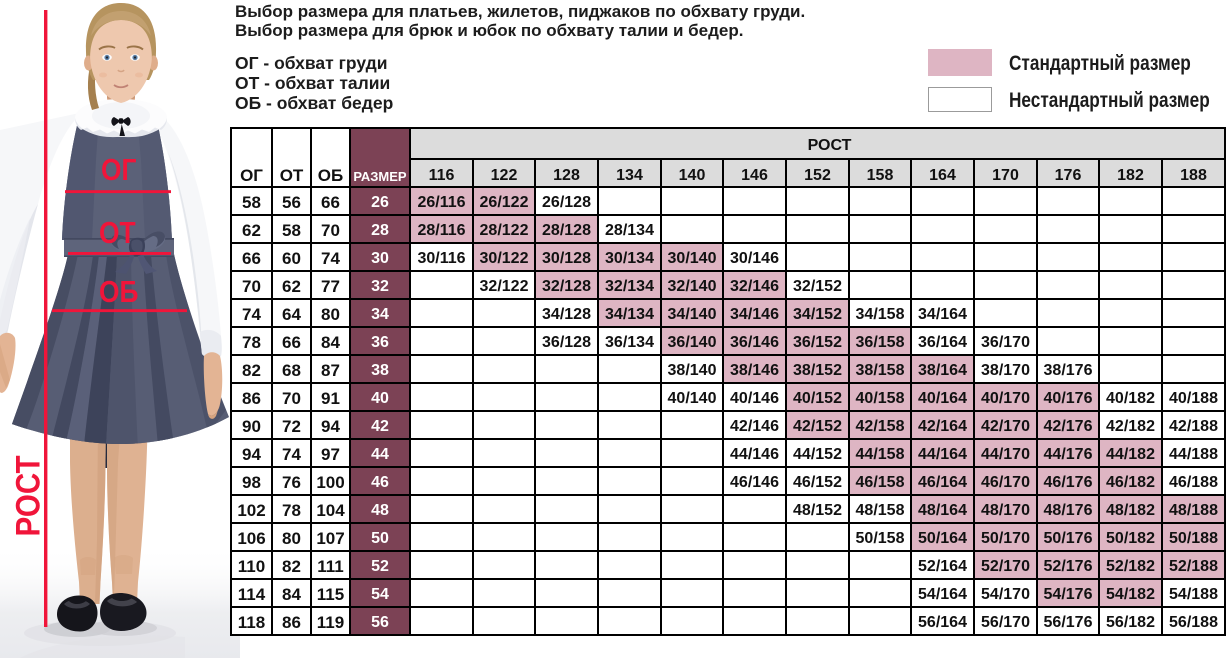 The image size is (1232, 658). What do you see at coordinates (28, 496) in the screenshot?
I see `svg-text: РОСТ` at bounding box center [28, 496].